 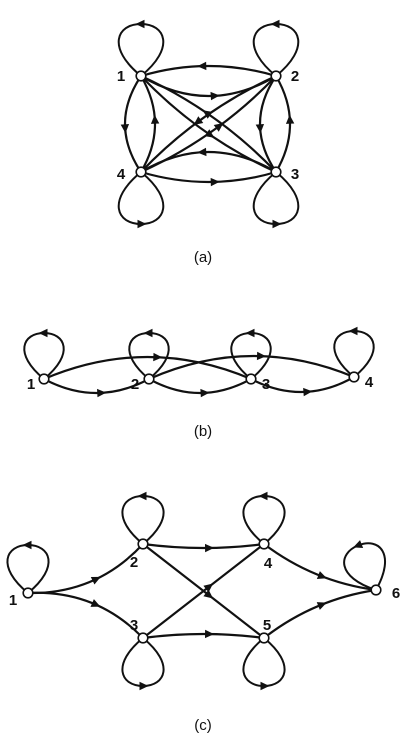 I want to click on panel-c-node-label-4: 4, so click(x=268, y=563).